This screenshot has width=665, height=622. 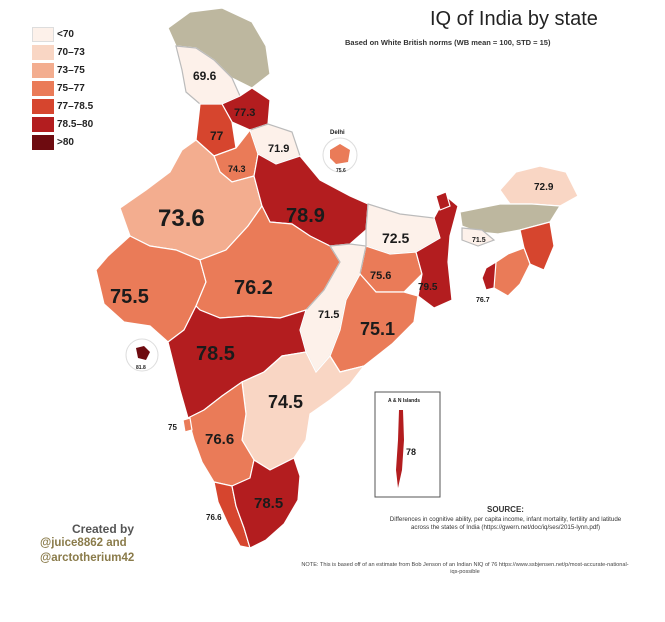 What do you see at coordinates (514, 19) in the screenshot?
I see `map-title: IQ of India by state` at bounding box center [514, 19].